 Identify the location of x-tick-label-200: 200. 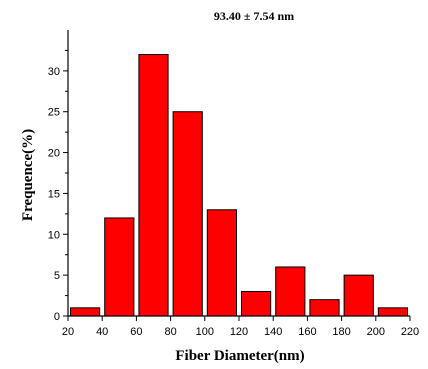
(376, 332).